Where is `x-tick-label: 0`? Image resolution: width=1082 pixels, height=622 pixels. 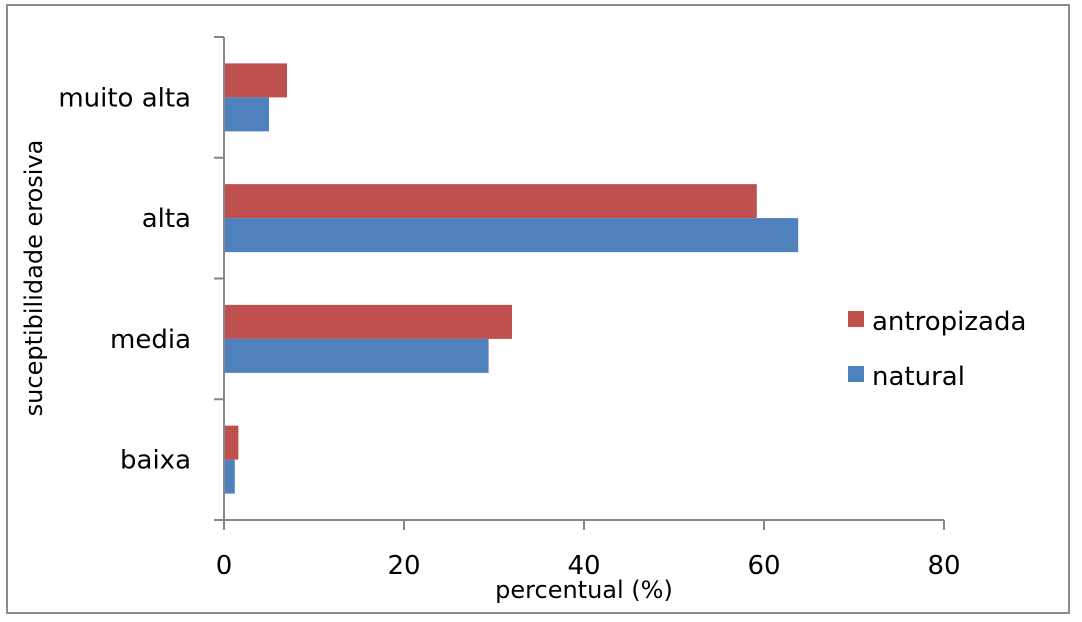
x-tick-label: 0 is located at coordinates (224, 566).